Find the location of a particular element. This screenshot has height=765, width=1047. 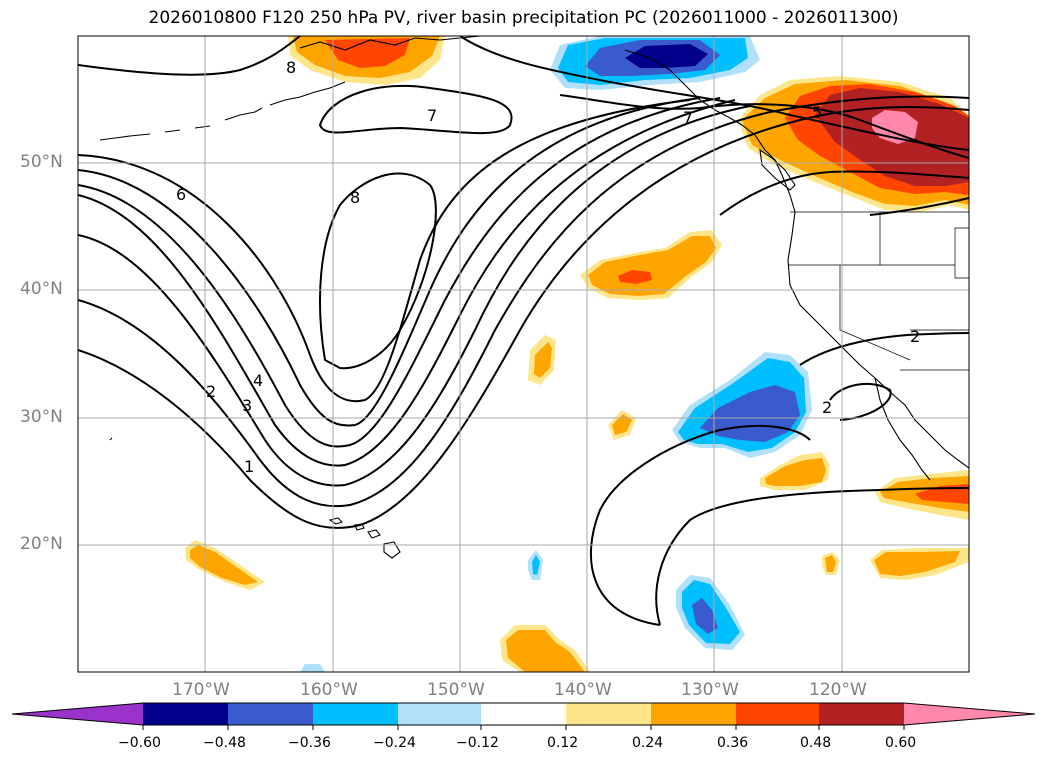

pv-label: 4 is located at coordinates (258, 380).